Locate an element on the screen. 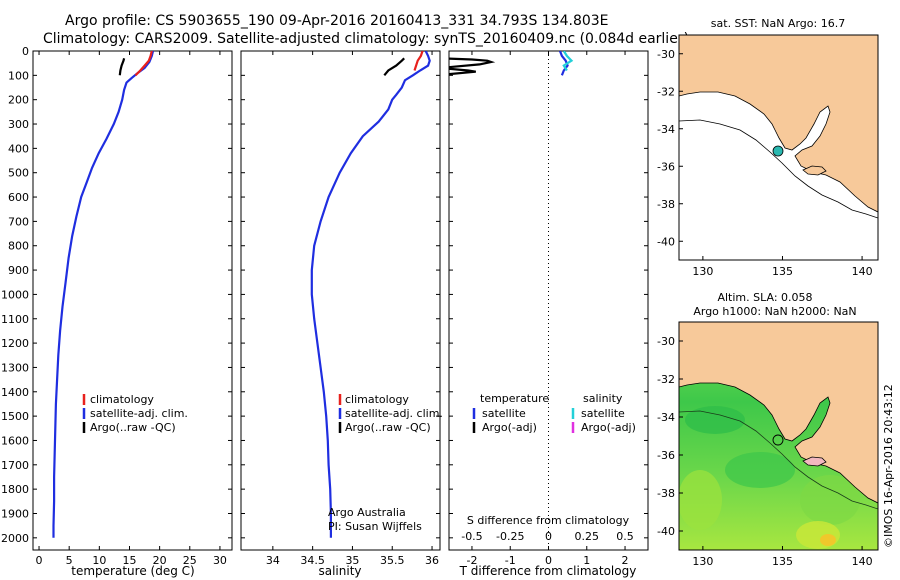 The width and height of the screenshot is (900, 580). map-sst-title: sat. SST: NaN Argo: 16.7 is located at coordinates (778, 23).